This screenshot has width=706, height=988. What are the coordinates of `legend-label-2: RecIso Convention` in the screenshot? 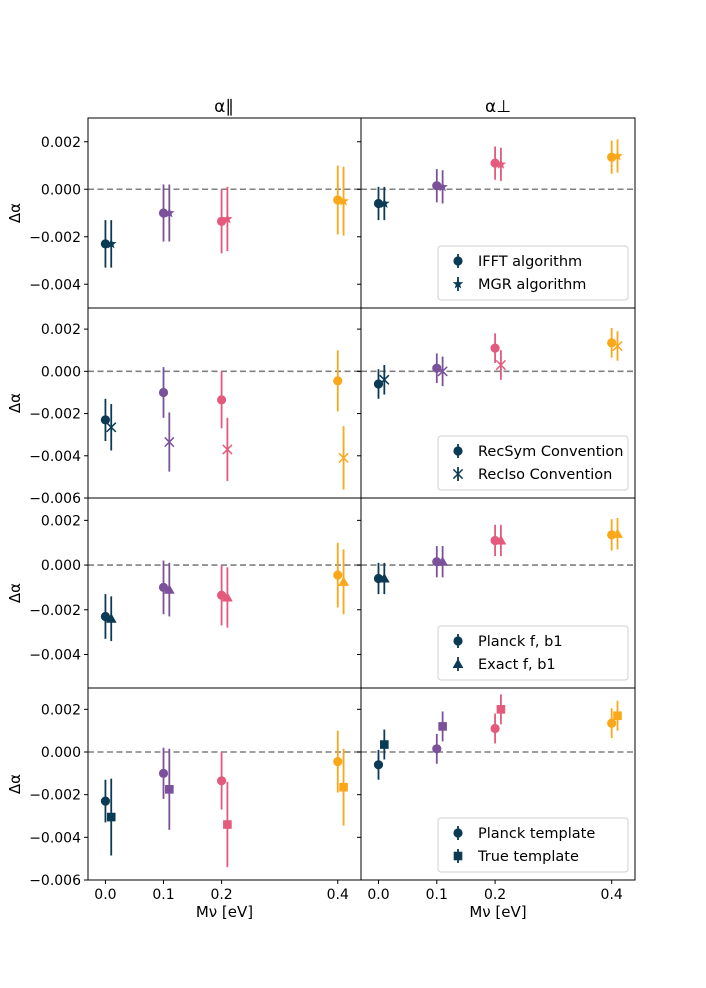 It's located at (545, 475).